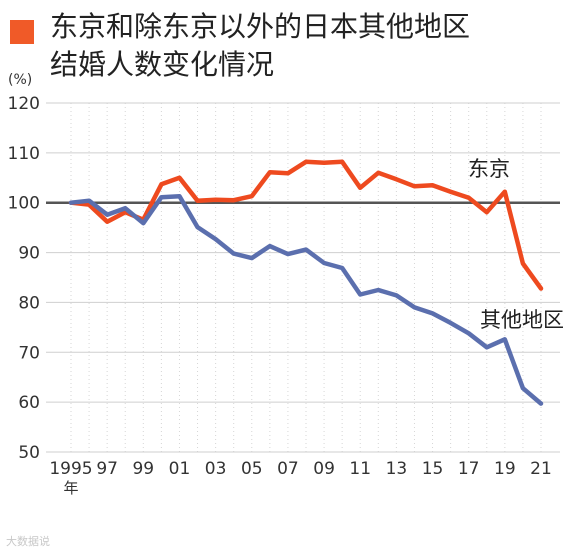 Image resolution: width=570 pixels, height=554 pixels. I want to click on y-tick-label: 60, so click(29, 403).